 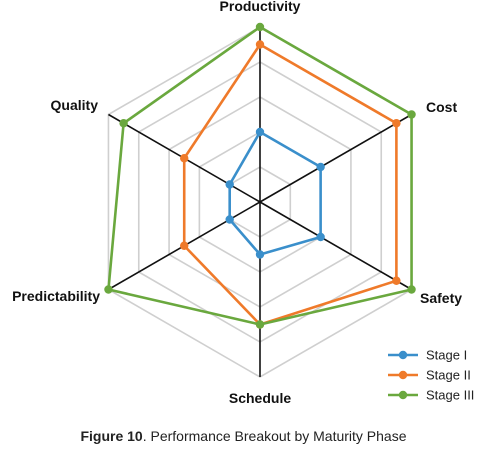 What do you see at coordinates (260, 398) in the screenshot?
I see `axis-label-schedule: Schedule` at bounding box center [260, 398].